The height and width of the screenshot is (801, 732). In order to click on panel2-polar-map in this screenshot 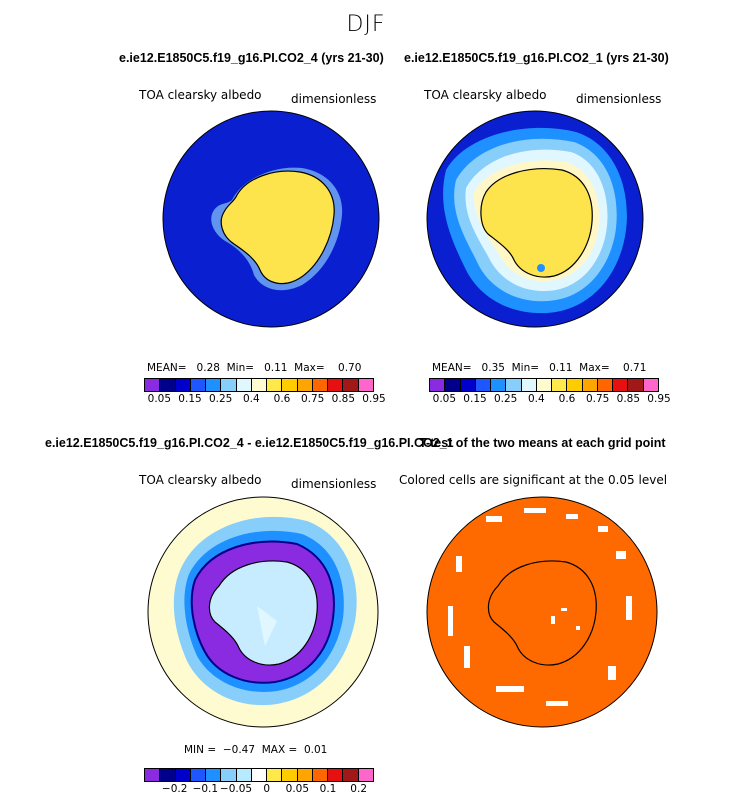, I will do `click(535, 219)`.